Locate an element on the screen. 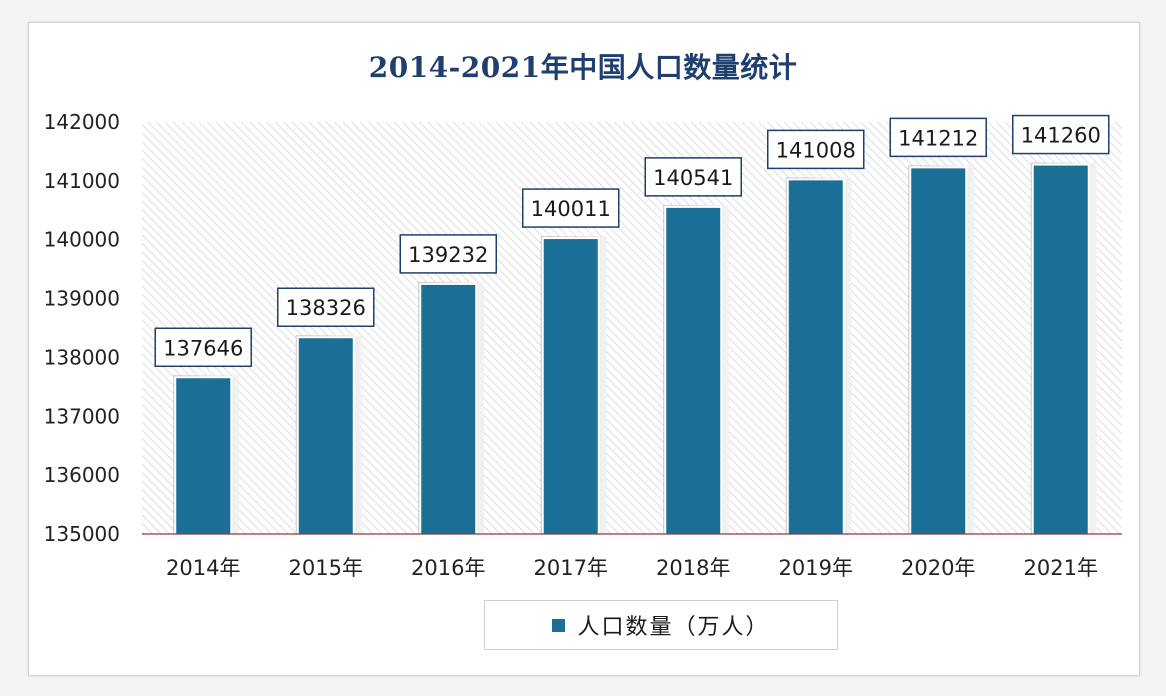 The image size is (1166, 696). legend-label: 人口数量（万人） is located at coordinates (673, 627).